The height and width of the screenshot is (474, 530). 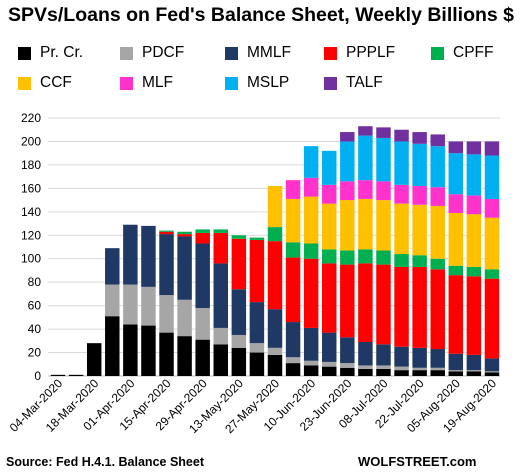 What do you see at coordinates (31, 141) in the screenshot?
I see `y-tick-label: 200` at bounding box center [31, 141].